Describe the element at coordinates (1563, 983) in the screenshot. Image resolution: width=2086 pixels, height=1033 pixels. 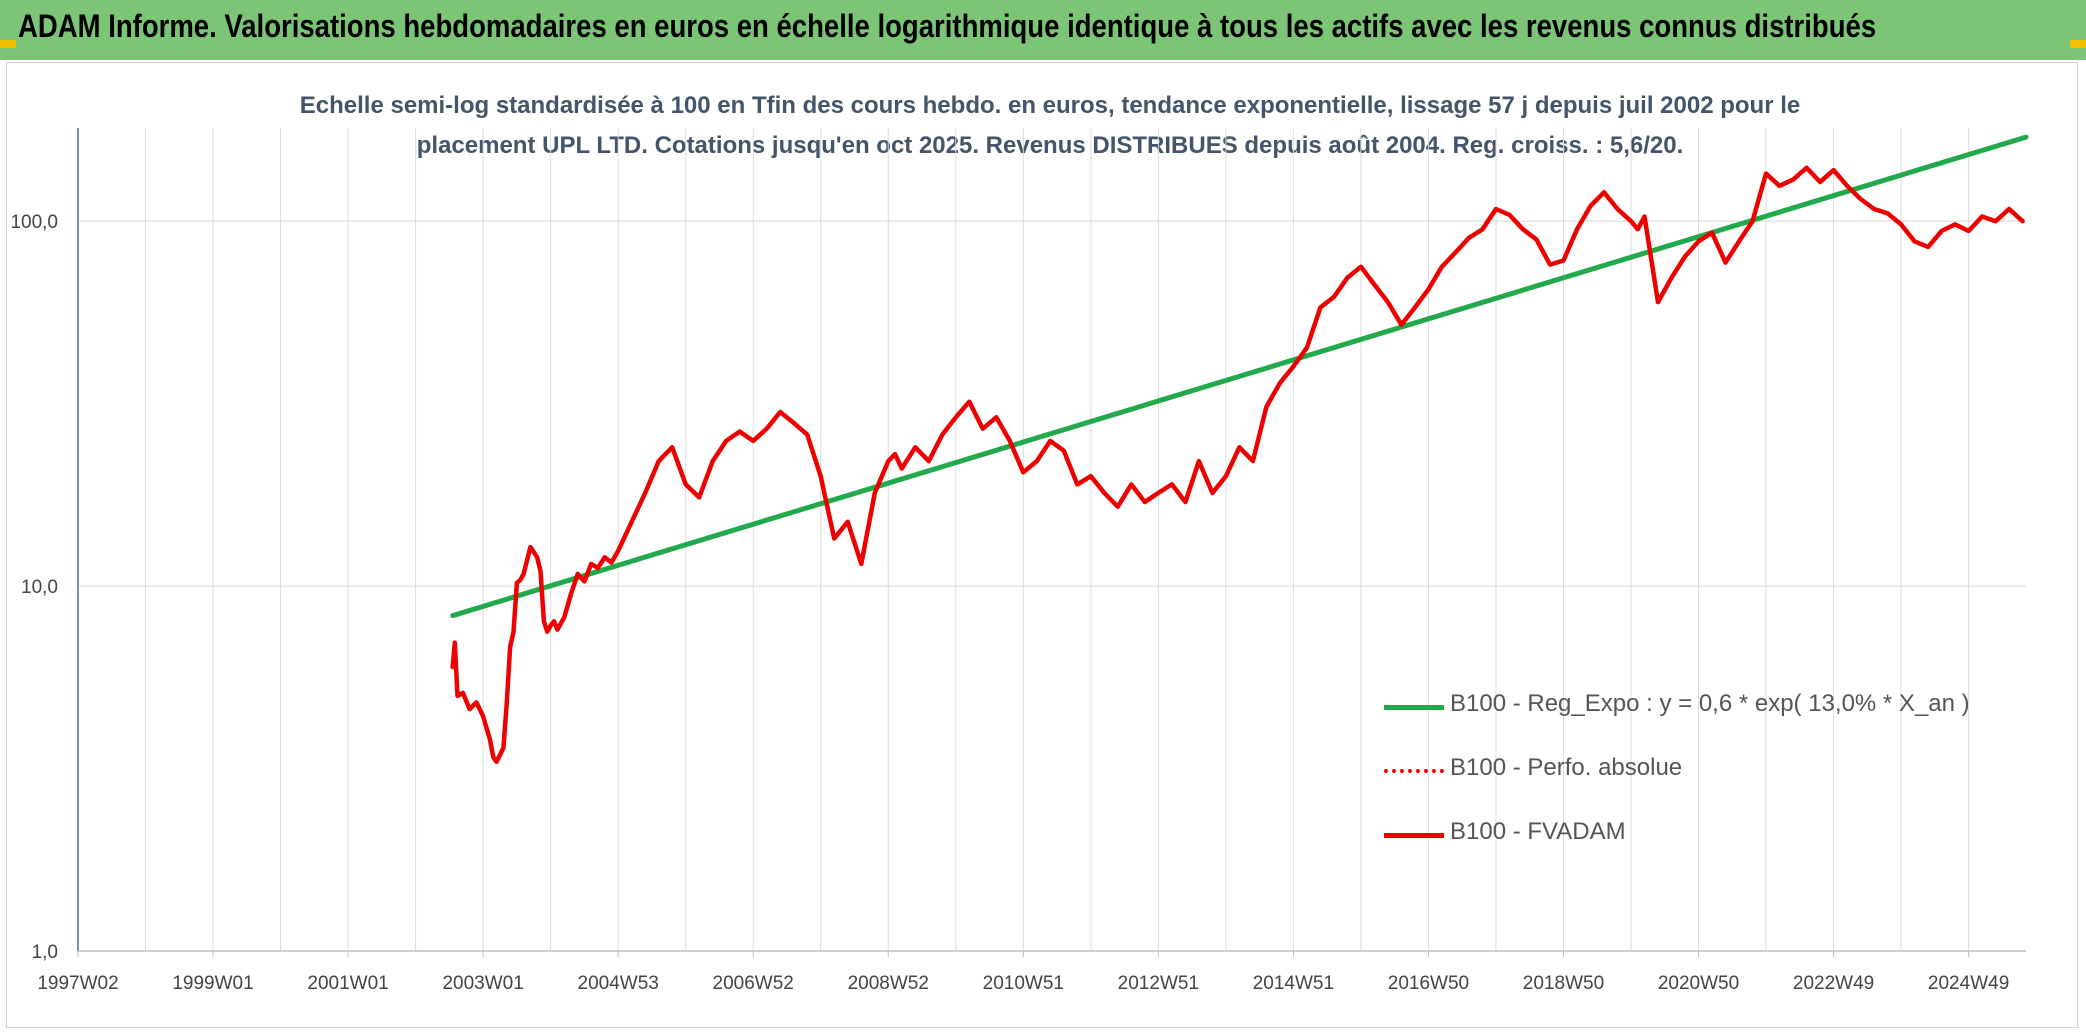
I see `x-tick-label: 2018W50` at that location.